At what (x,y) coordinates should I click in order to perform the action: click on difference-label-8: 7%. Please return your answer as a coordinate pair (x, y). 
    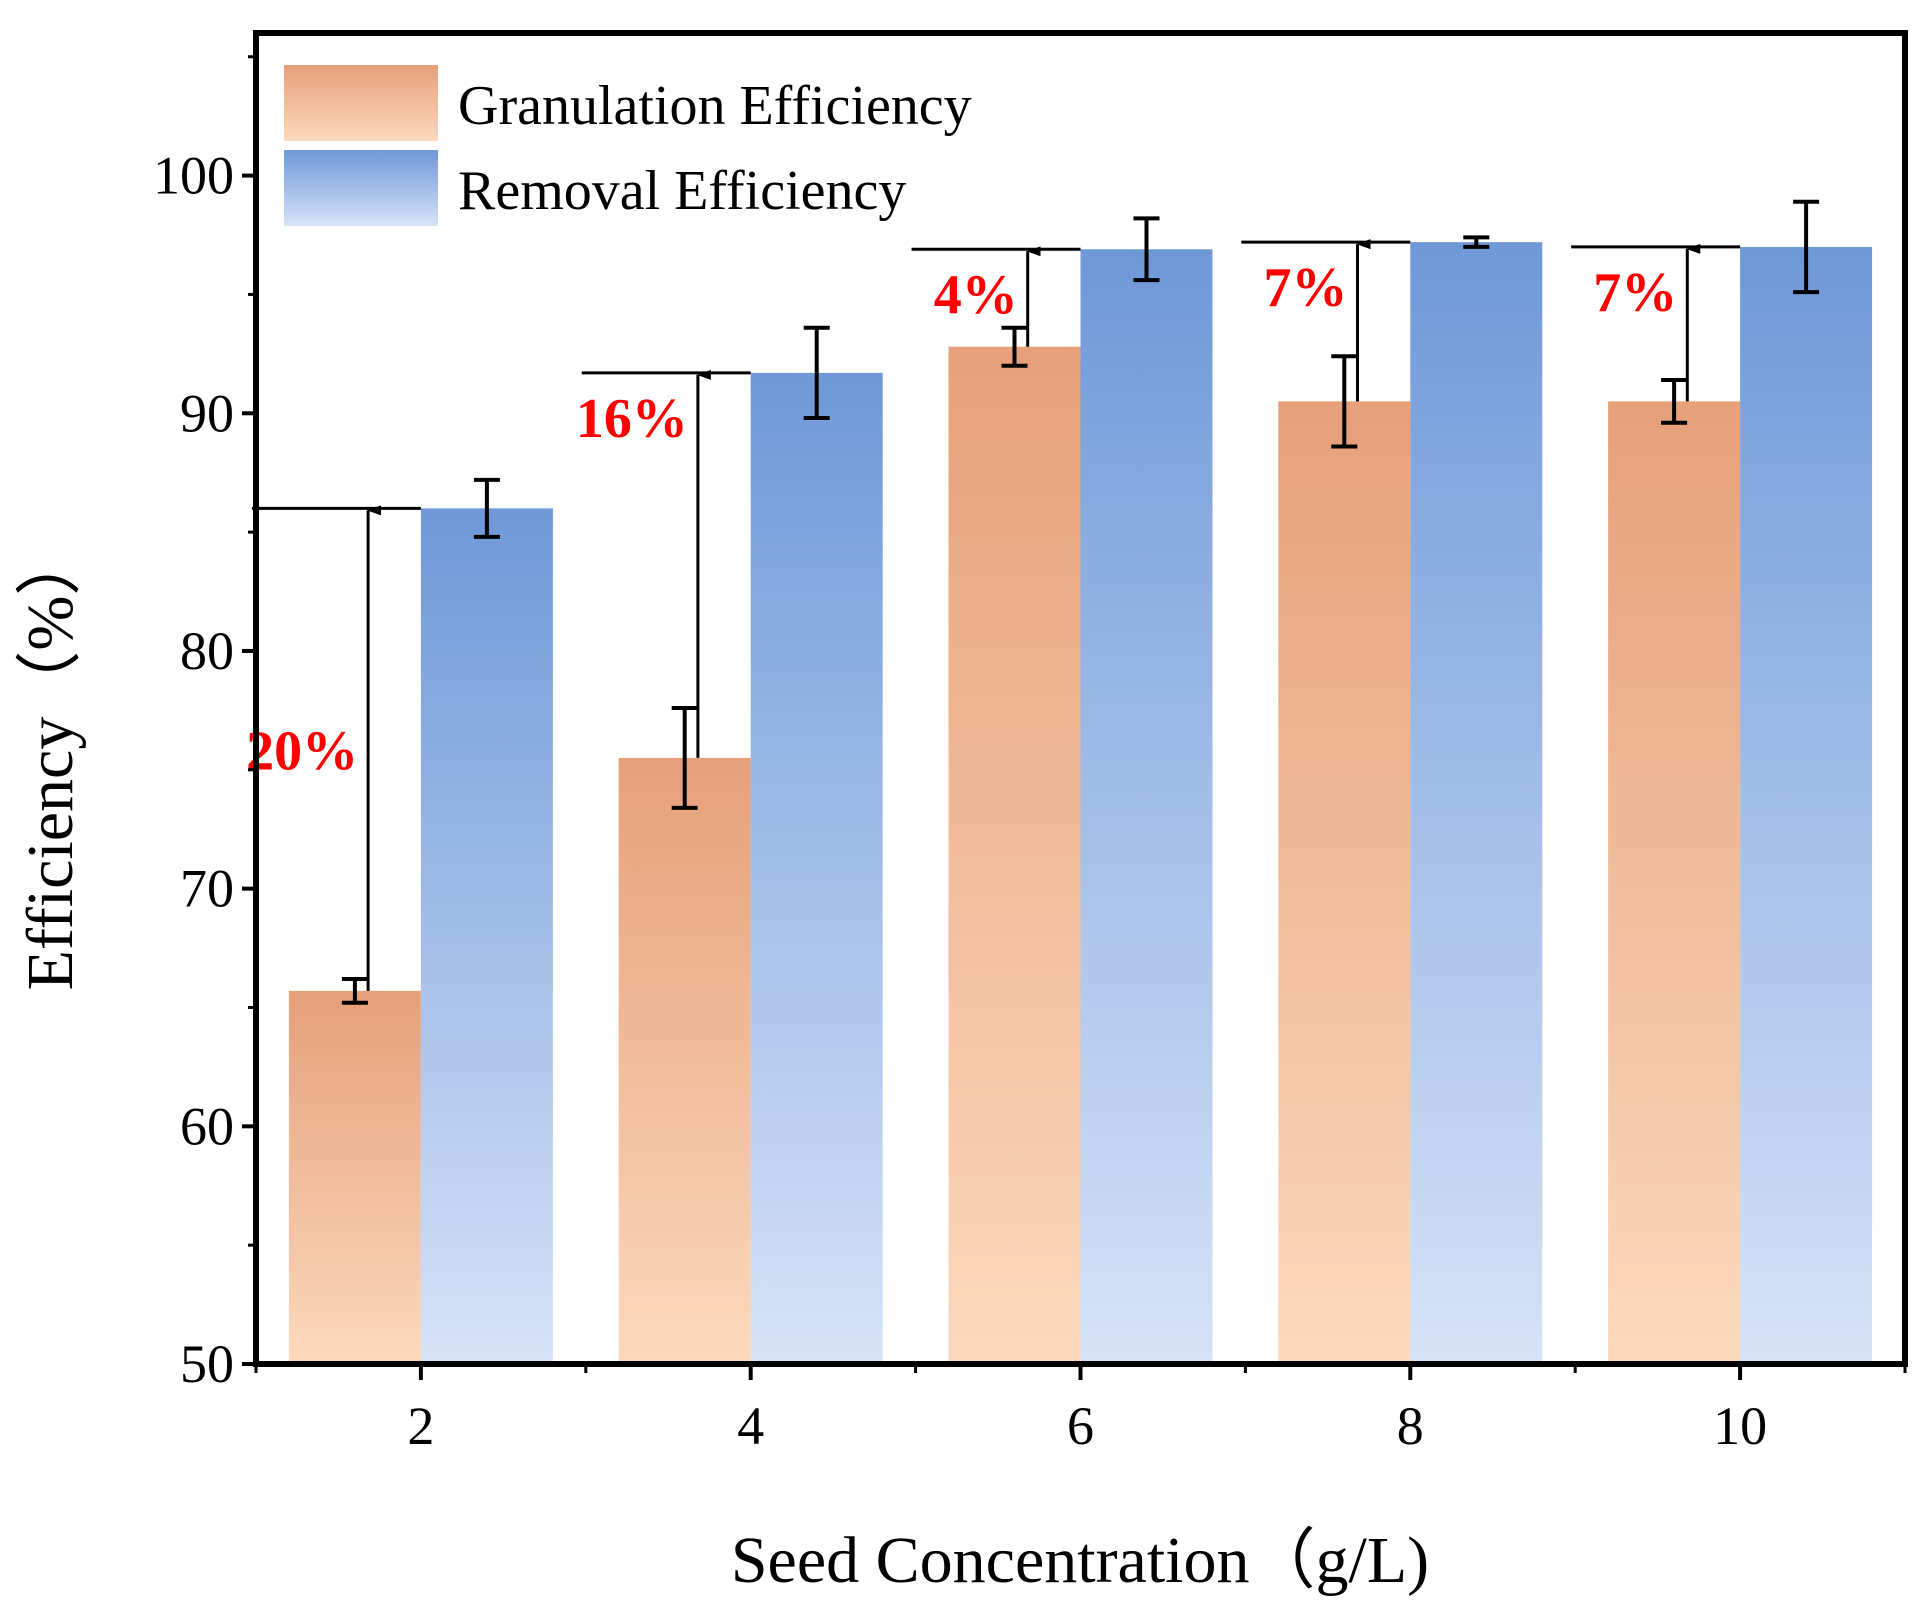
    Looking at the image, I should click on (1306, 288).